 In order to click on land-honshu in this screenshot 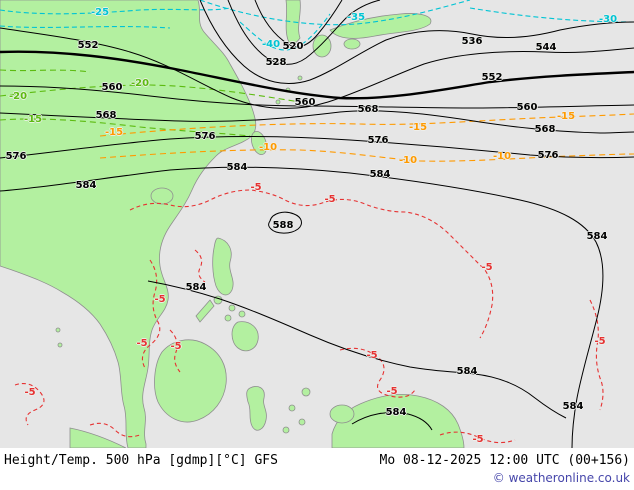, I will do `click(380, 26)`.